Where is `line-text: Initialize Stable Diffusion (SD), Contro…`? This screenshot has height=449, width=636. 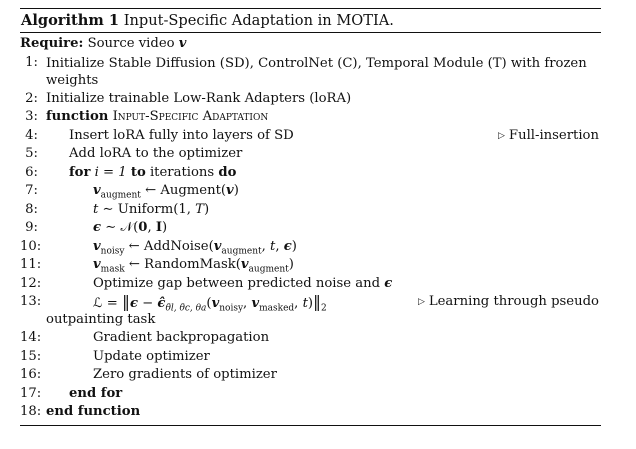
line-text: Initialize Stable Diffusion (SD), Contro… is located at coordinates (316, 71).